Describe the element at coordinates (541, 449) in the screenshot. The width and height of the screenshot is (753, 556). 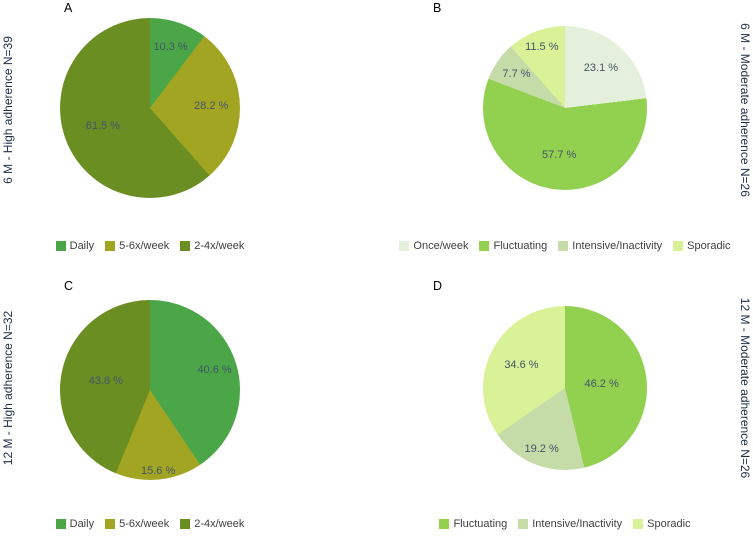
I see `pie-percentage-label: 19.2 %` at that location.